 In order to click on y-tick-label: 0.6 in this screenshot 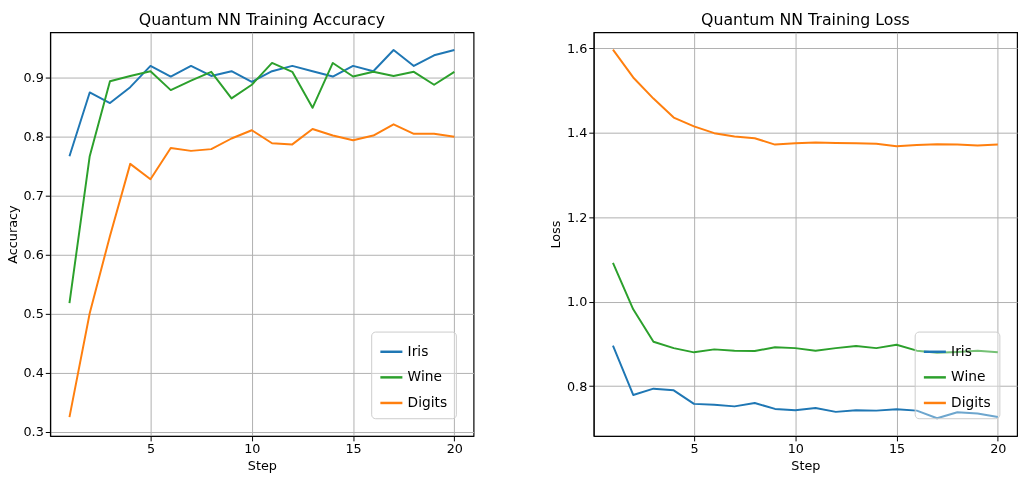, I will do `click(33, 255)`.